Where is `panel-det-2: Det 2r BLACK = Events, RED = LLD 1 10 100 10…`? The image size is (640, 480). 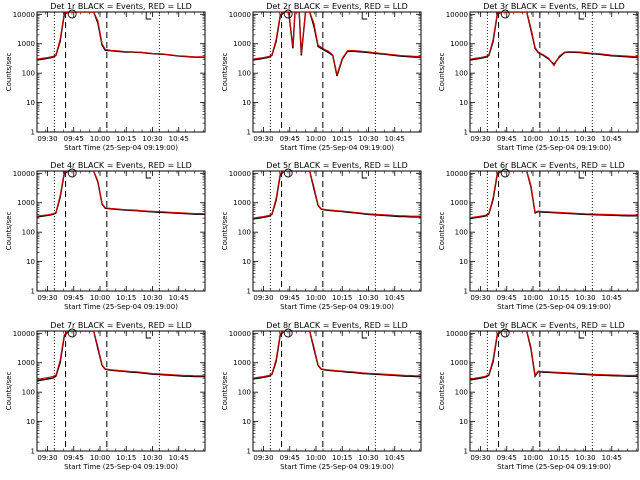 panel-det-2: Det 2r BLACK = Events, RED = LLD 1 10 100 10… is located at coordinates (321, 77).